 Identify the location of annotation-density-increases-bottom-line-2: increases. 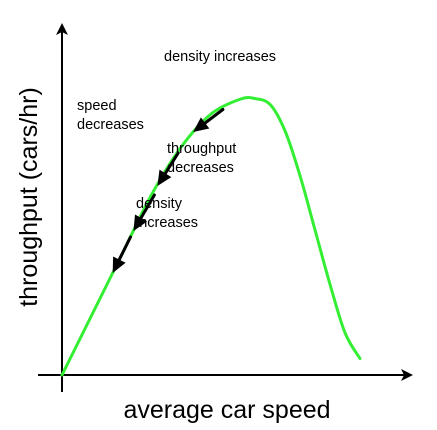
(167, 223).